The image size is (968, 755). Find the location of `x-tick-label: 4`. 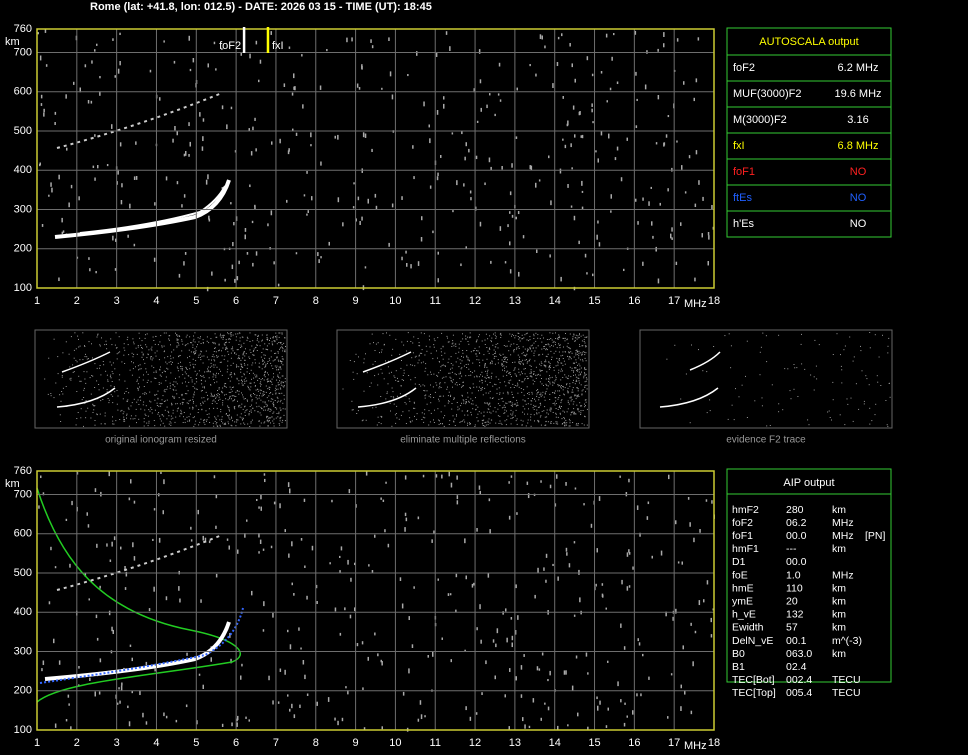

x-tick-label: 4 is located at coordinates (156, 743).